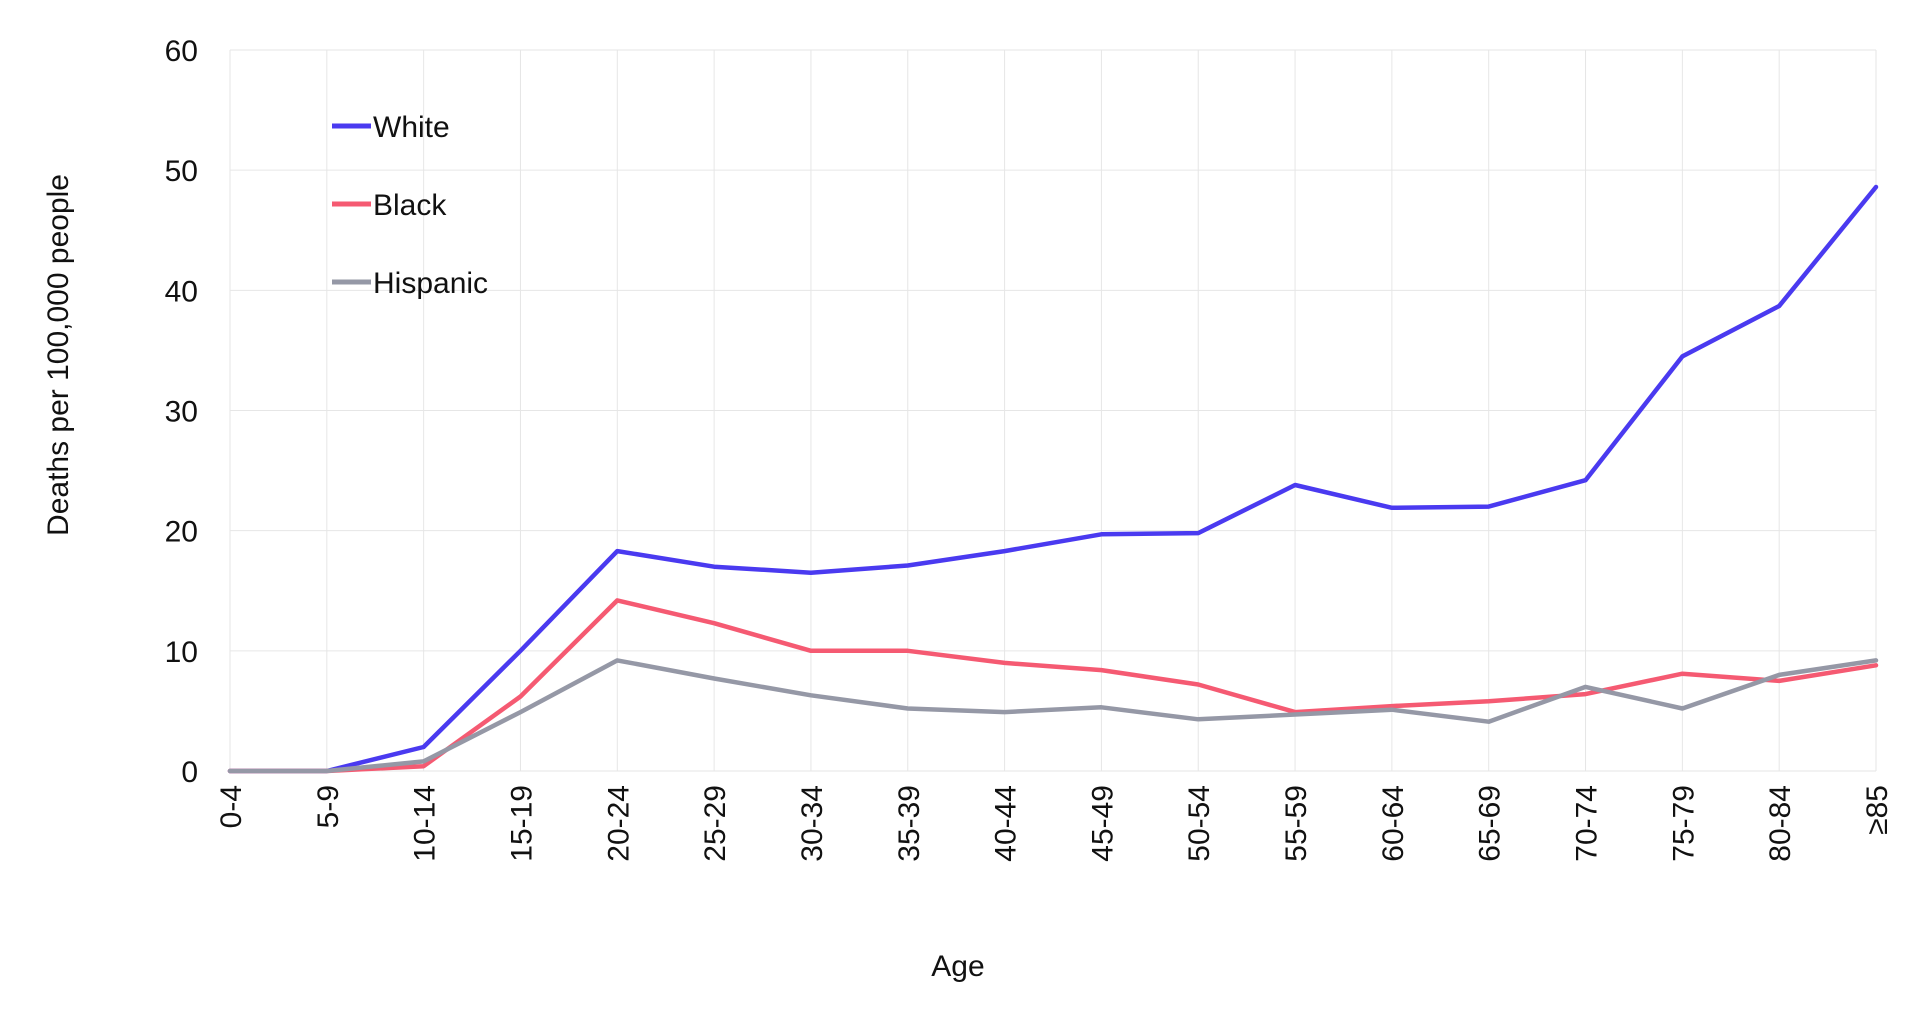 This screenshot has height=1016, width=1918. I want to click on legend-label-white: White, so click(411, 127).